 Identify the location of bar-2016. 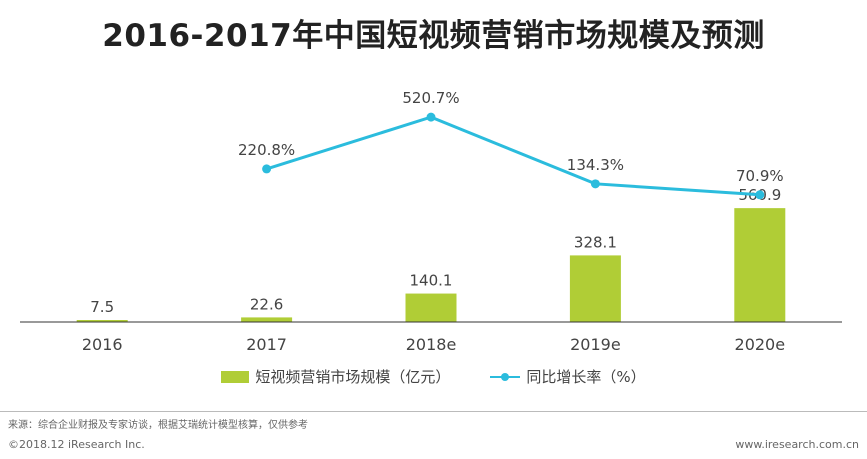
(102, 321).